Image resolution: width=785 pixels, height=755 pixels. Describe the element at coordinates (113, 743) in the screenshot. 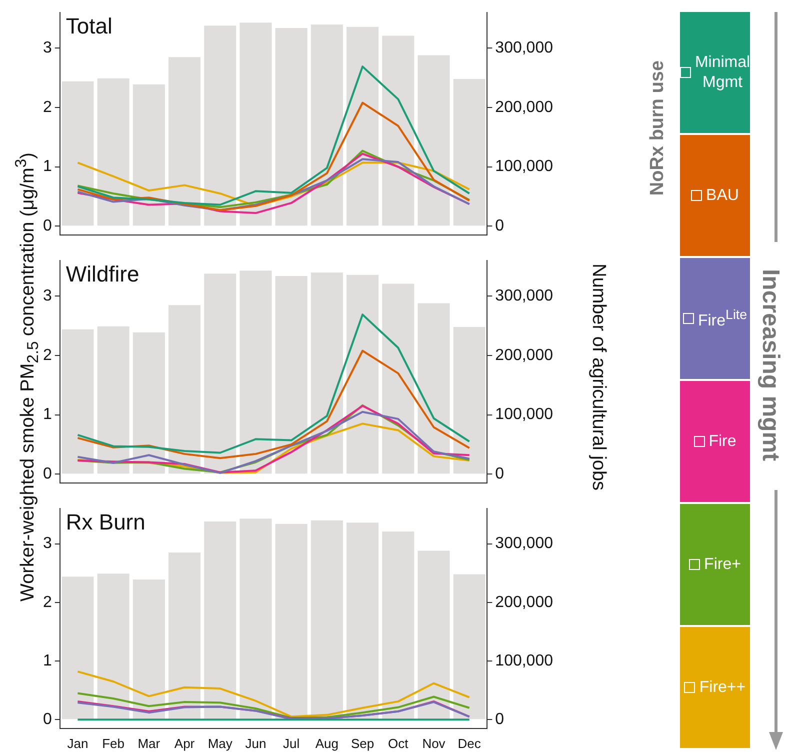

I see `x-tick-label: Feb` at that location.